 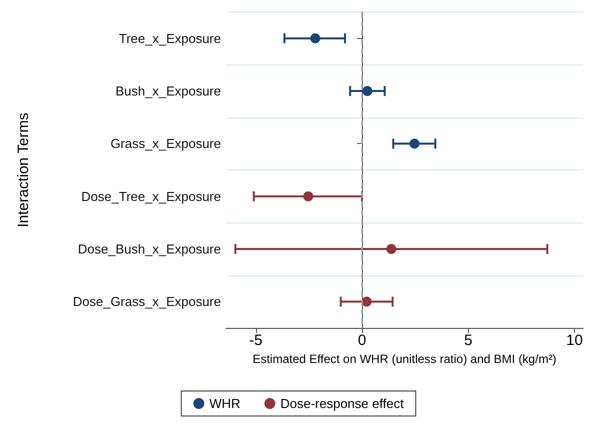 I want to click on y-tick-label: Tree_x_Exposure, so click(x=169, y=38).